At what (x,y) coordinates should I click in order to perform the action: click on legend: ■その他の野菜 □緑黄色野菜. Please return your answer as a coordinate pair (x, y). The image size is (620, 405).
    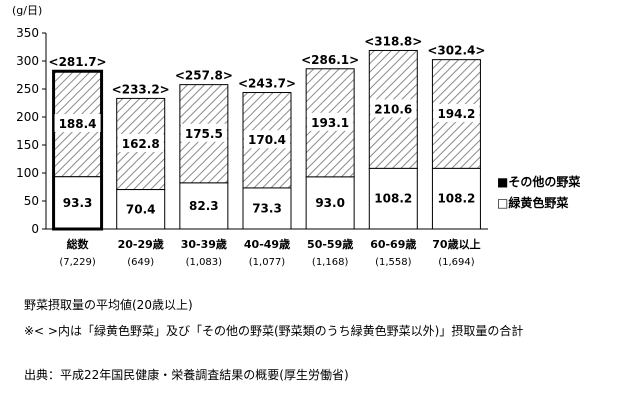
    Looking at the image, I should click on (538, 192).